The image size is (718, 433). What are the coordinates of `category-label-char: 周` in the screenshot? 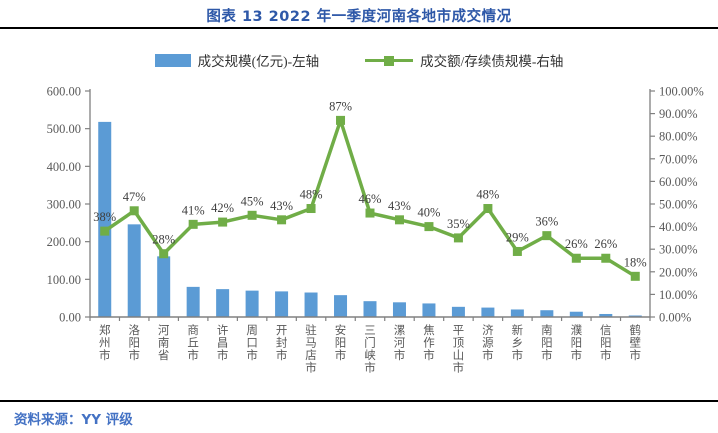 It's located at (252, 330).